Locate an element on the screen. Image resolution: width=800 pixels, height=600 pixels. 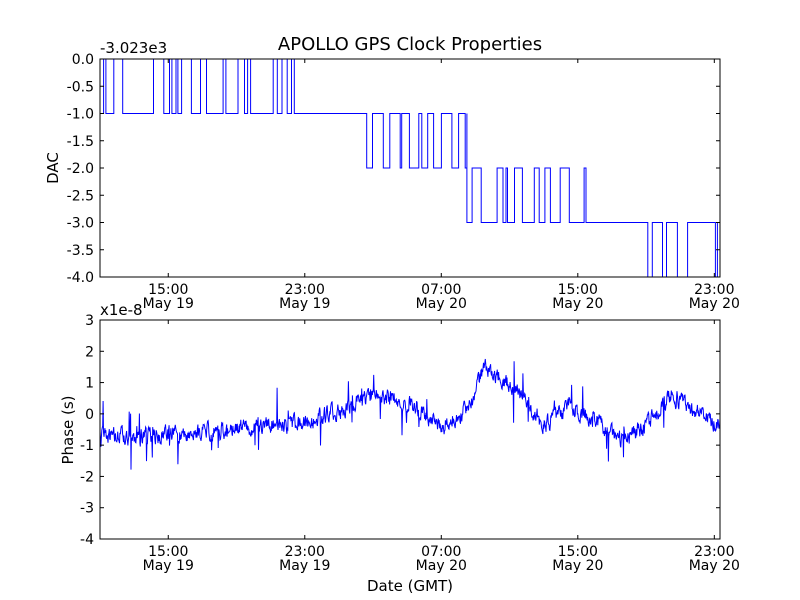
phase-xlabel: Date (GMT) is located at coordinates (410, 586).